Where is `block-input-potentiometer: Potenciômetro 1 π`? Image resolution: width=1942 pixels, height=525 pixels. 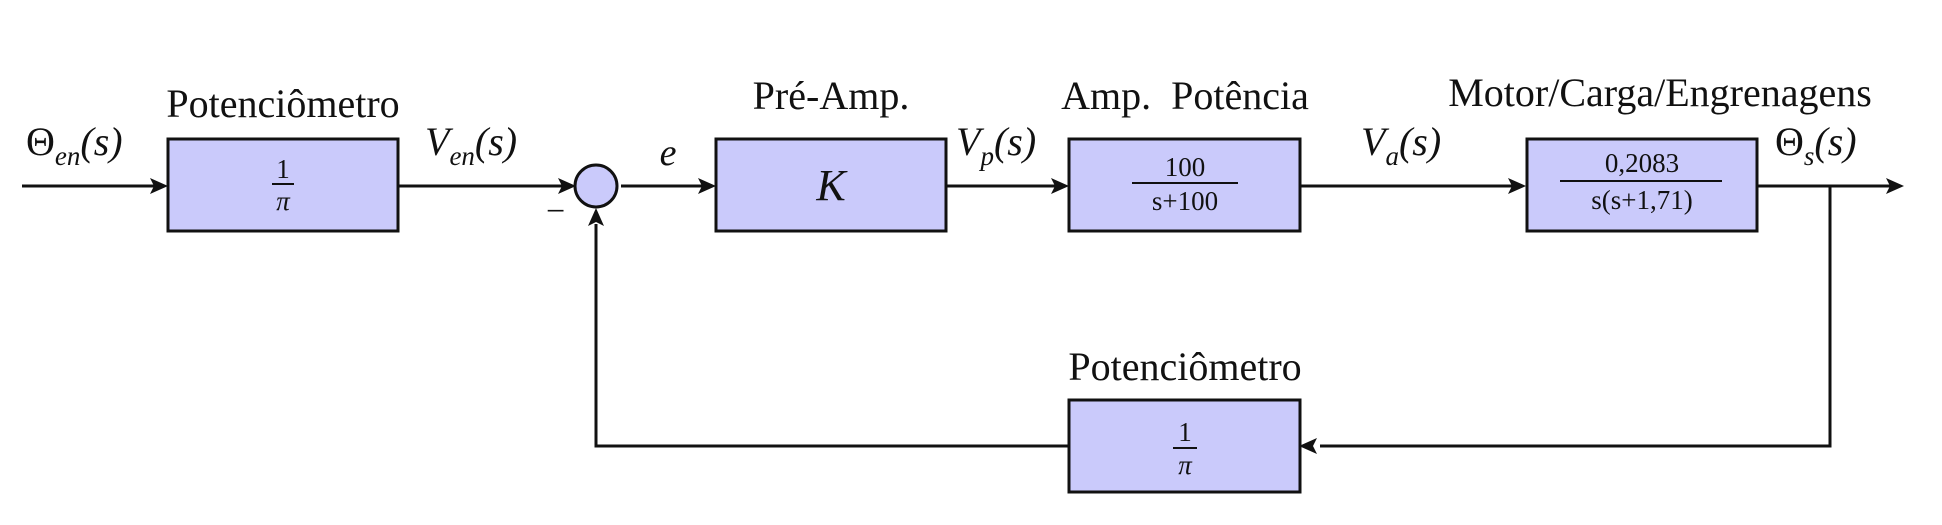
block-input-potentiometer: Potenciômetro 1 π is located at coordinates (283, 157).